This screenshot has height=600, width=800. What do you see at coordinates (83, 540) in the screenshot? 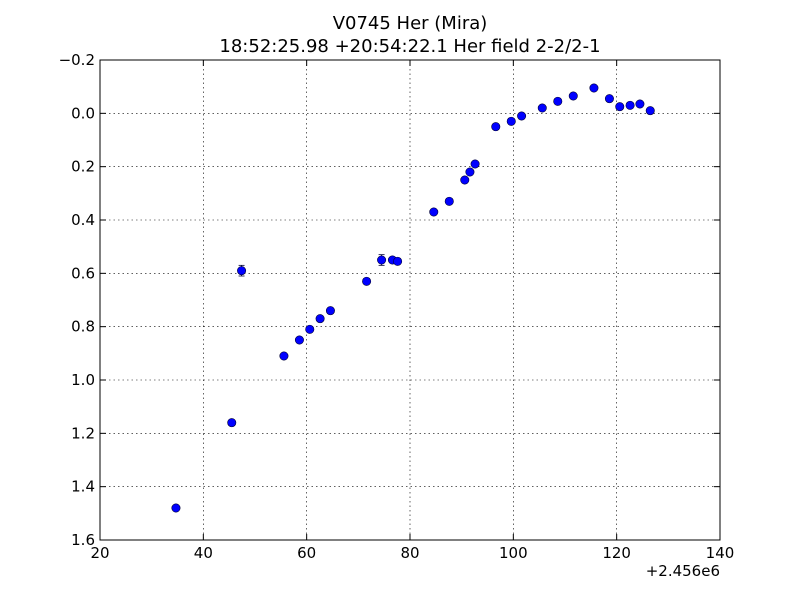
I see `y-tick-label: 1.6` at bounding box center [83, 540].